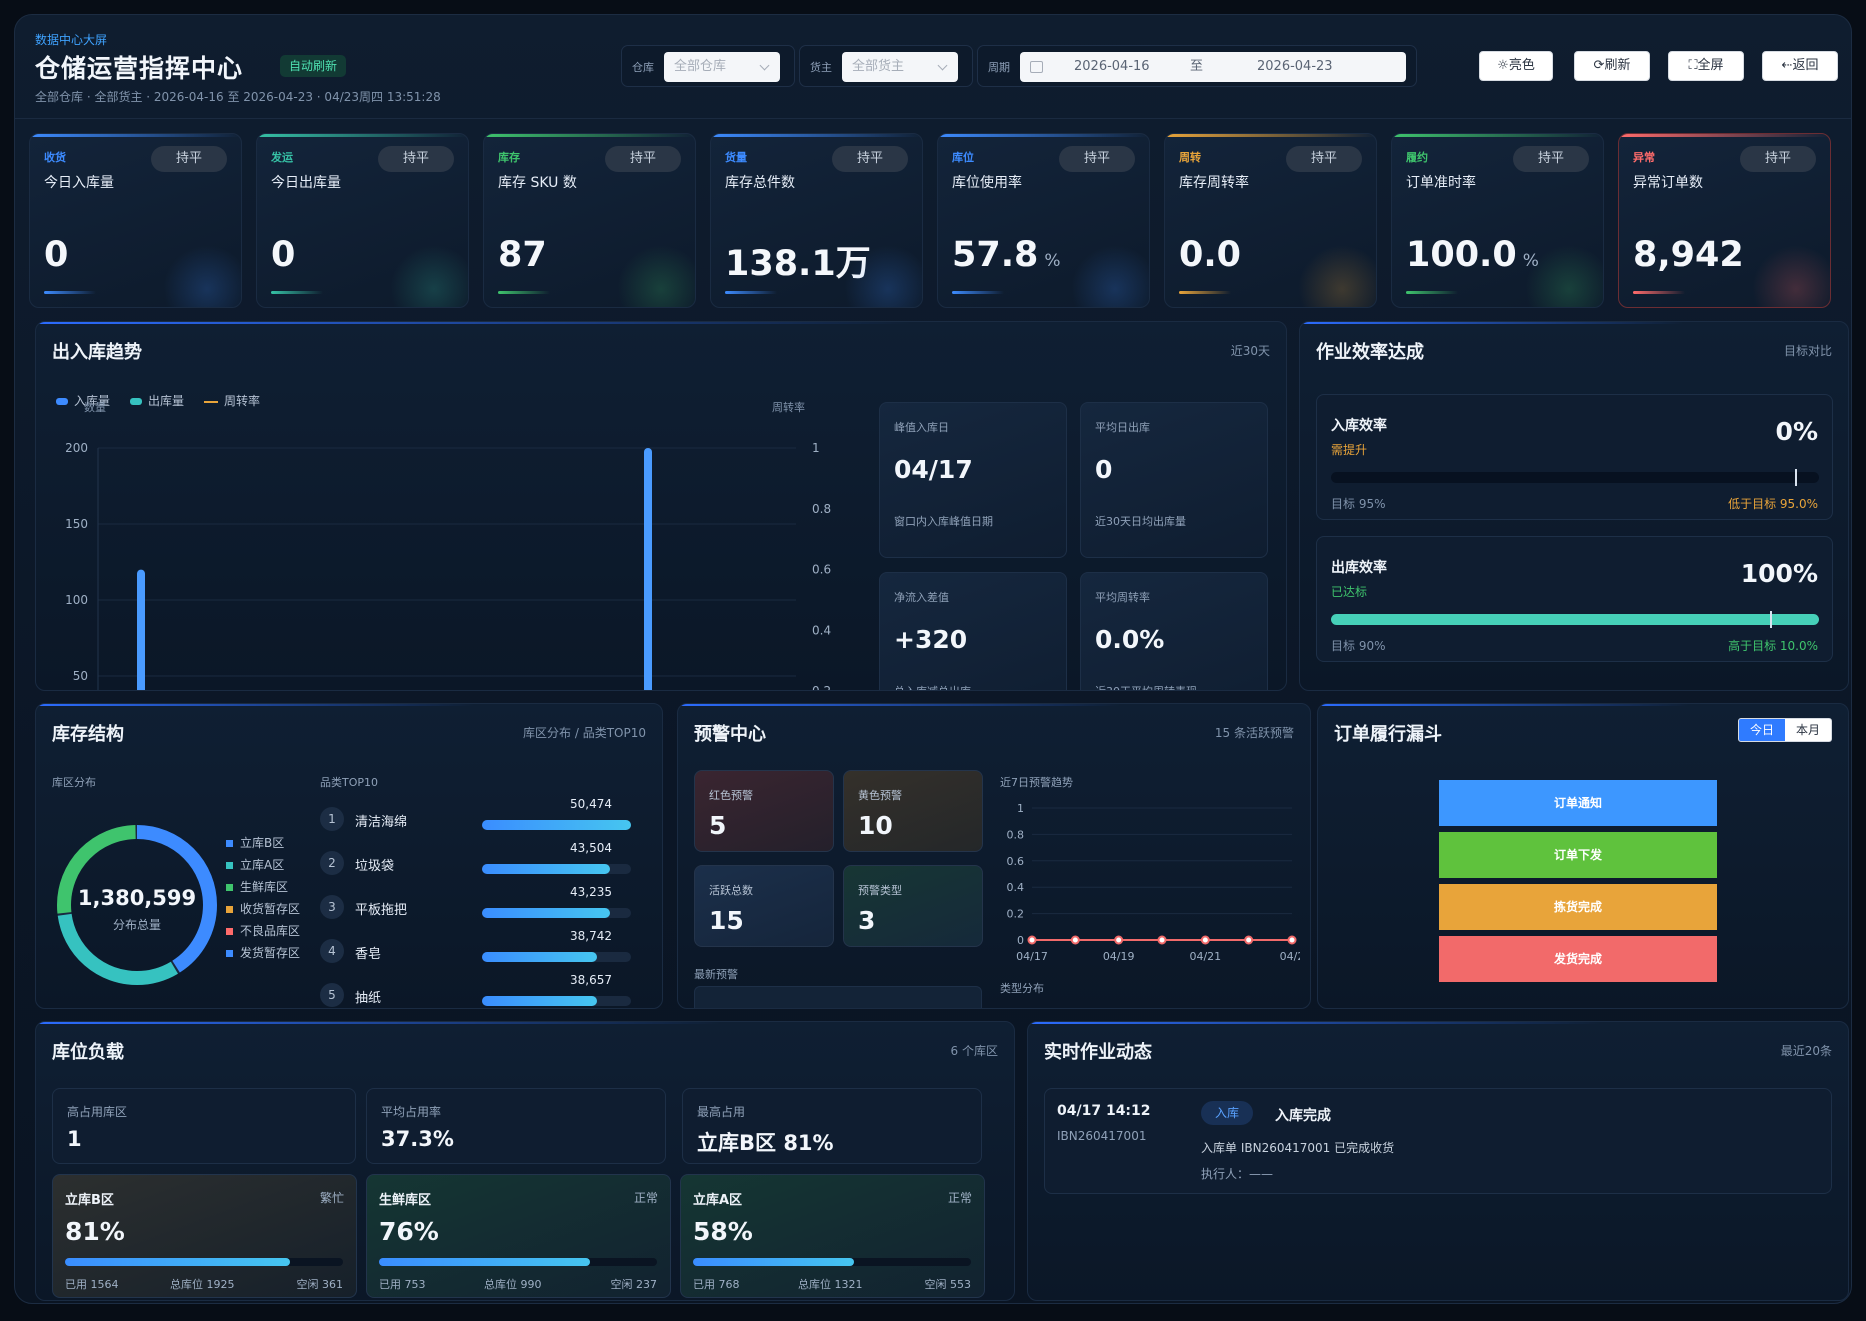 This screenshot has height=1321, width=1866. What do you see at coordinates (589, 220) in the screenshot?
I see `kpi-card: 库存 库存 SKU 数 持平 87` at bounding box center [589, 220].